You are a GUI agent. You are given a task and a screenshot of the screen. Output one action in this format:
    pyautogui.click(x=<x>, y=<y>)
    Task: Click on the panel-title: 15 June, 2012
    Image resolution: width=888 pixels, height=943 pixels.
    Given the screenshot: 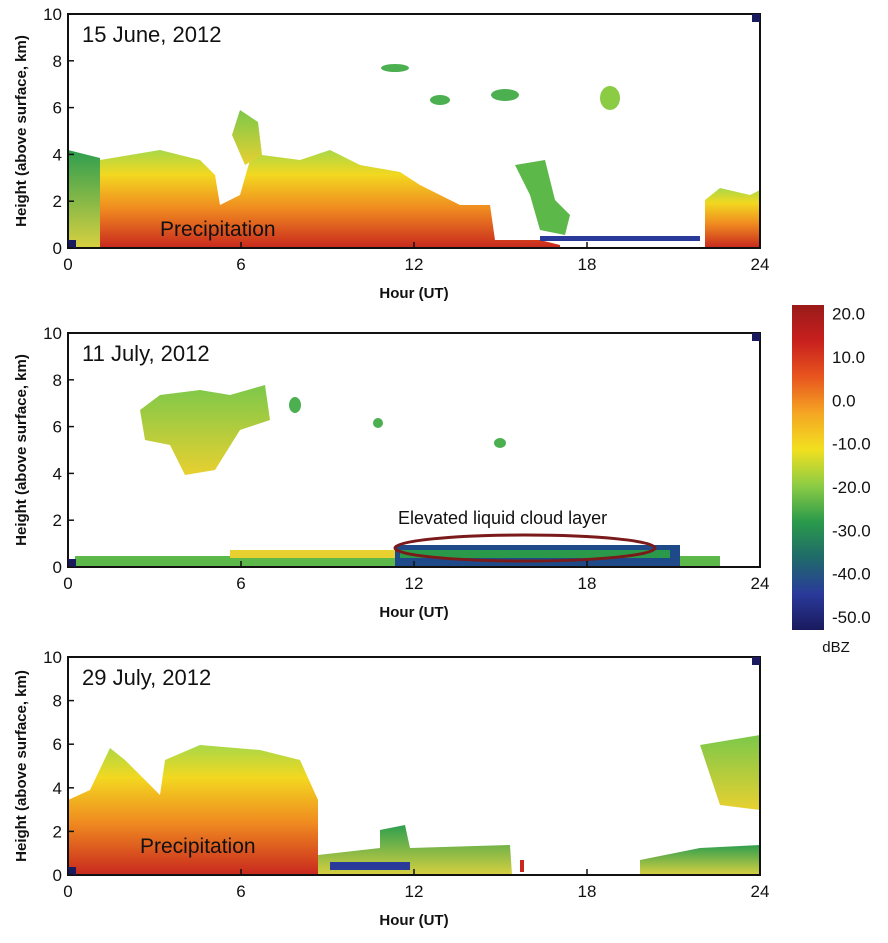 What is the action you would take?
    pyautogui.click(x=151, y=34)
    